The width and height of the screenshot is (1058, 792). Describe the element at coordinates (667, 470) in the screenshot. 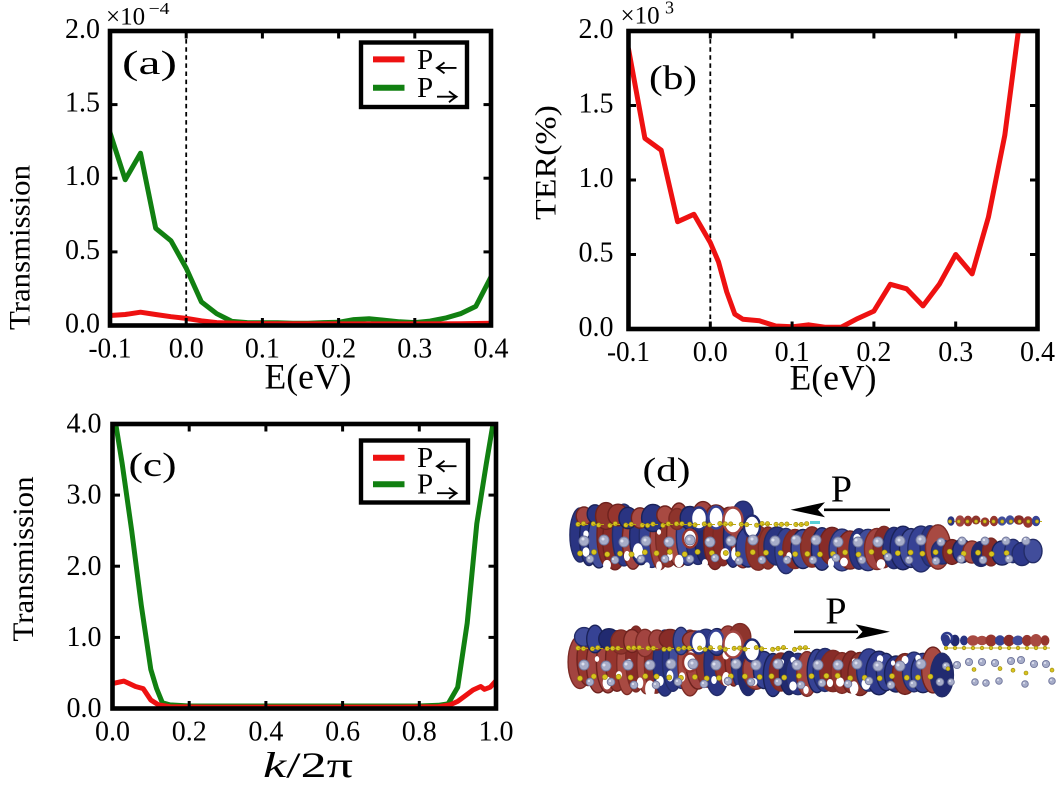

I see `svg-text: (d)` at that location.